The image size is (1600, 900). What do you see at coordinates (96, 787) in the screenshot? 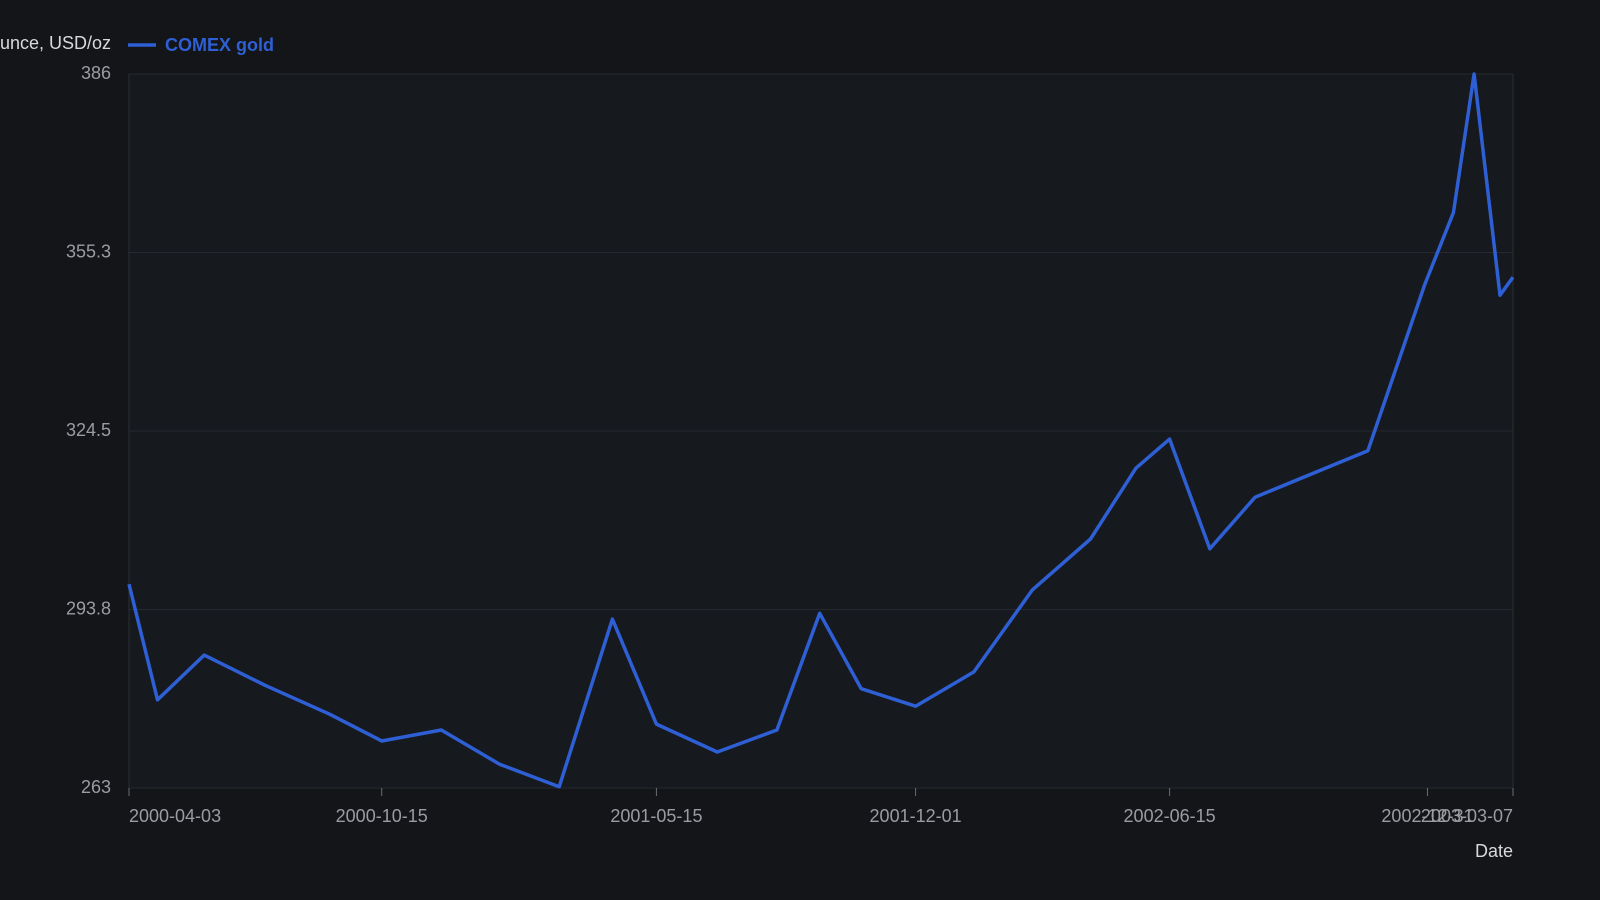
I see `y-tick-label: 263` at bounding box center [96, 787].